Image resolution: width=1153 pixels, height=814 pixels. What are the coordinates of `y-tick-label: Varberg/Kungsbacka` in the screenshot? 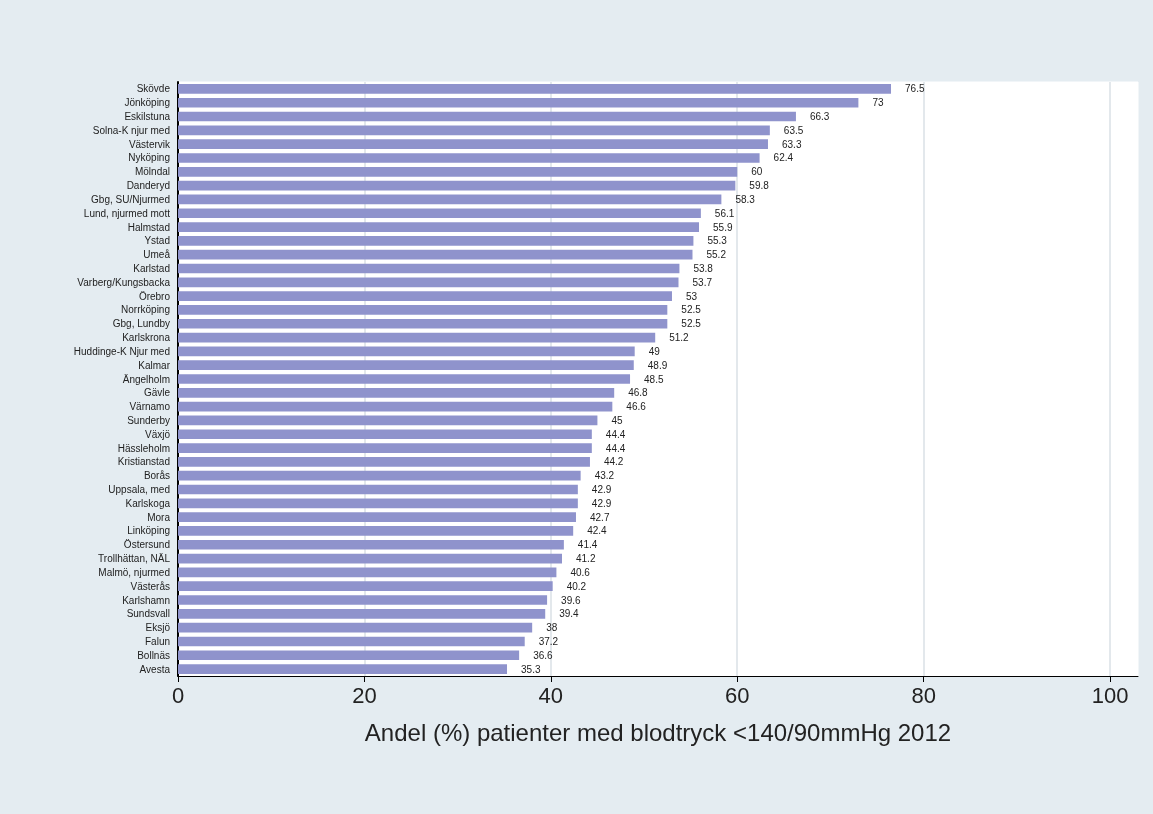 It's located at (124, 282).